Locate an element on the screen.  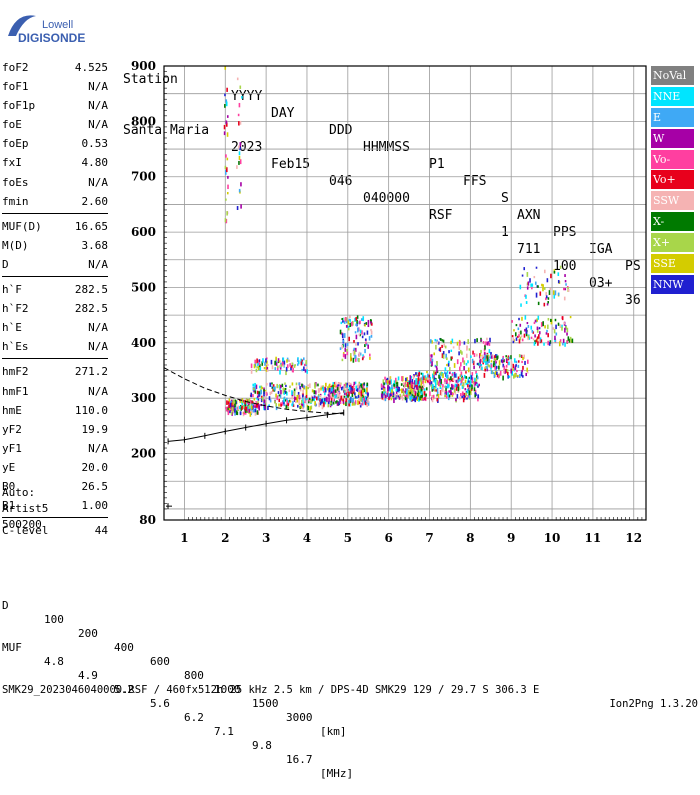
x-tick-label: 4 is located at coordinates (307, 538).